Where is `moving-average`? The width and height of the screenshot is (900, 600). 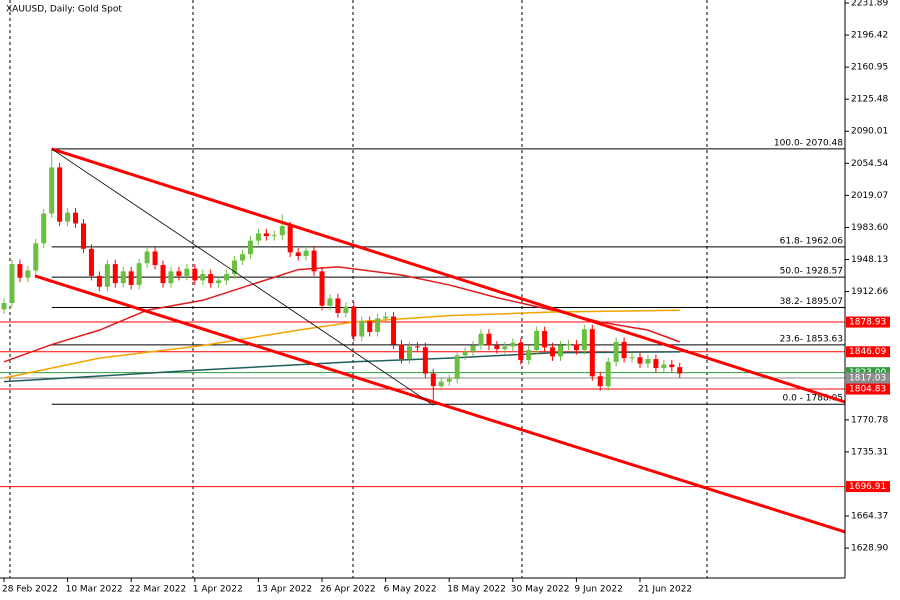 moving-average is located at coordinates (341, 344).